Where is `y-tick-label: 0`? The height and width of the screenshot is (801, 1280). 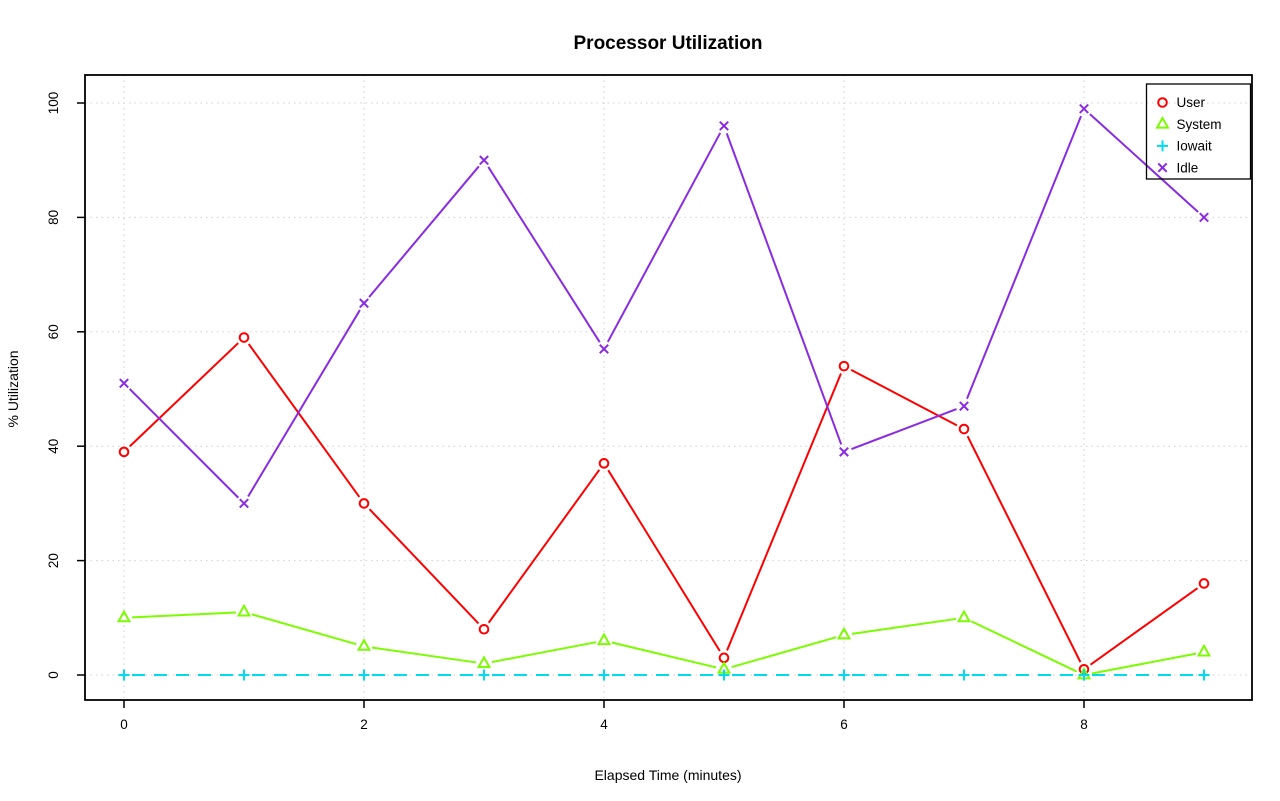
y-tick-label: 0 is located at coordinates (53, 675).